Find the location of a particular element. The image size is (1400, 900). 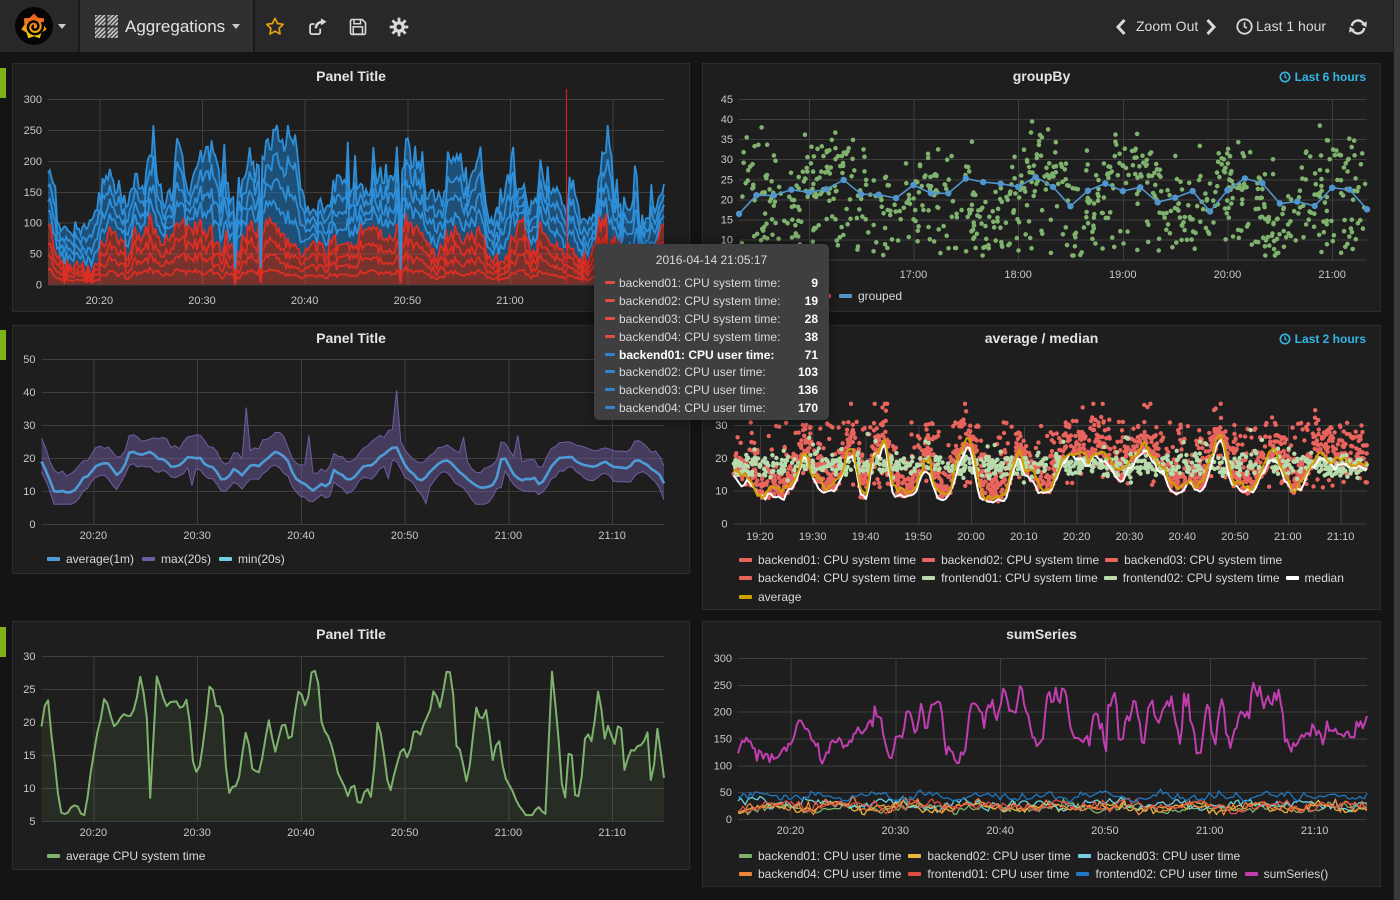

svg-text: 19:30 is located at coordinates (813, 537).